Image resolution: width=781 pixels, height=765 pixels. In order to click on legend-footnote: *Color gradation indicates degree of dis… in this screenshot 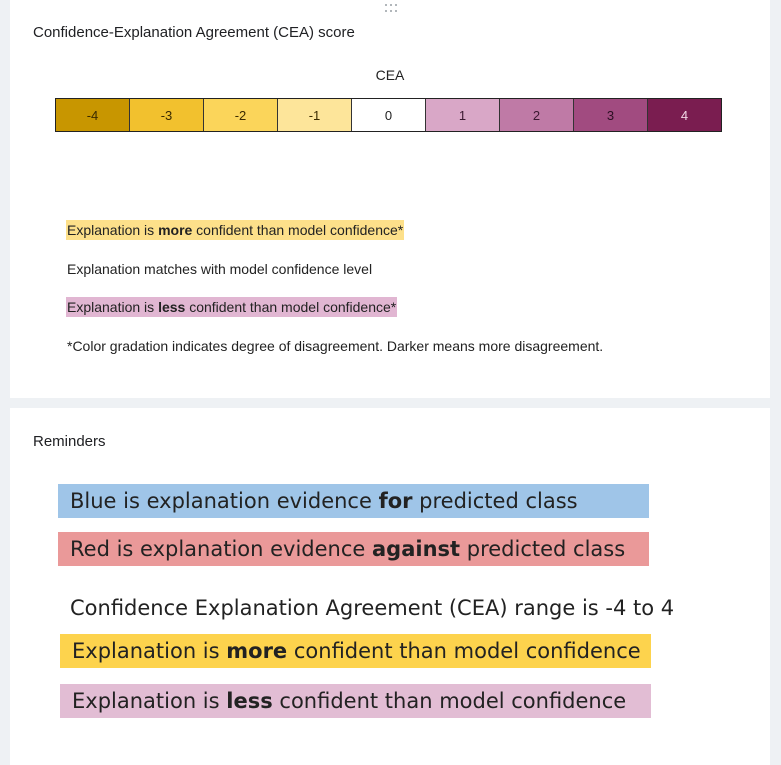, I will do `click(335, 346)`.